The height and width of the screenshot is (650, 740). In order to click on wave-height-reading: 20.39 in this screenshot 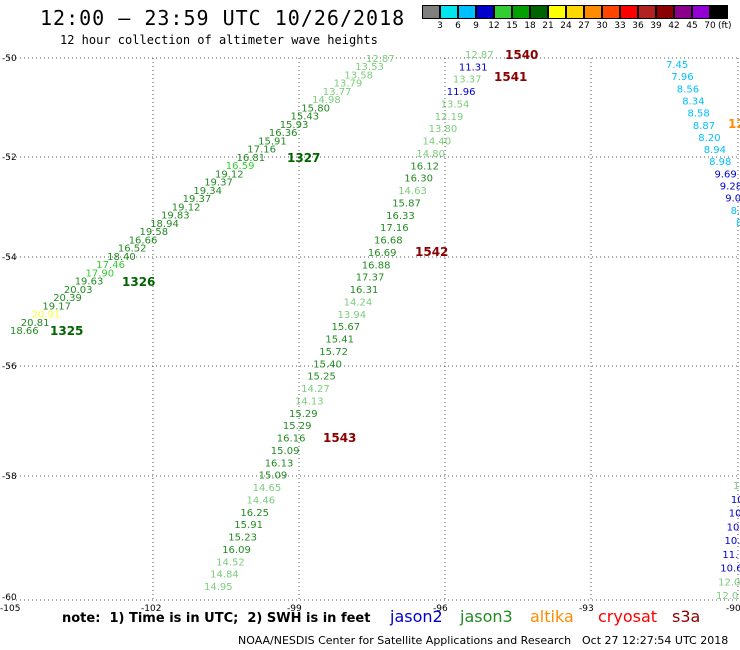, I will do `click(67, 298)`.